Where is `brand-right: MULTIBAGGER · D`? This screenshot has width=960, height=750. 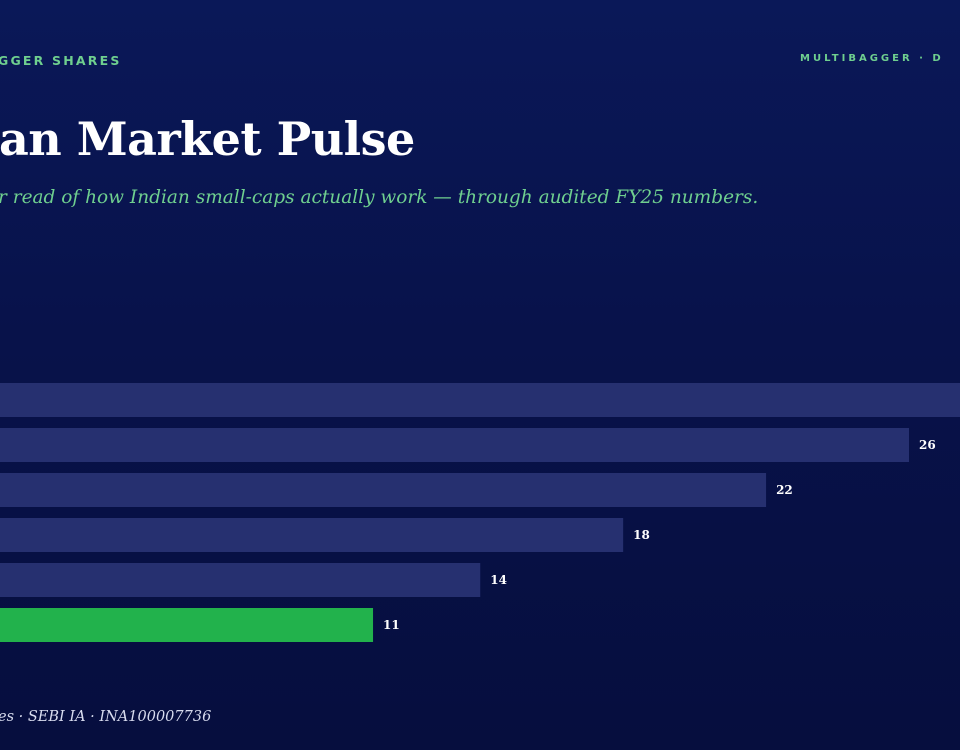 brand-right: MULTIBAGGER · D is located at coordinates (872, 58).